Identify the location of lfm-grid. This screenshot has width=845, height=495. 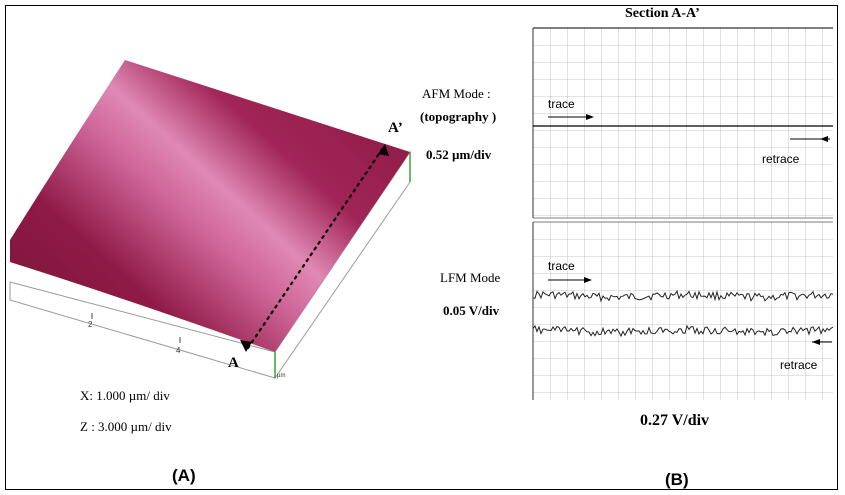
(683, 311).